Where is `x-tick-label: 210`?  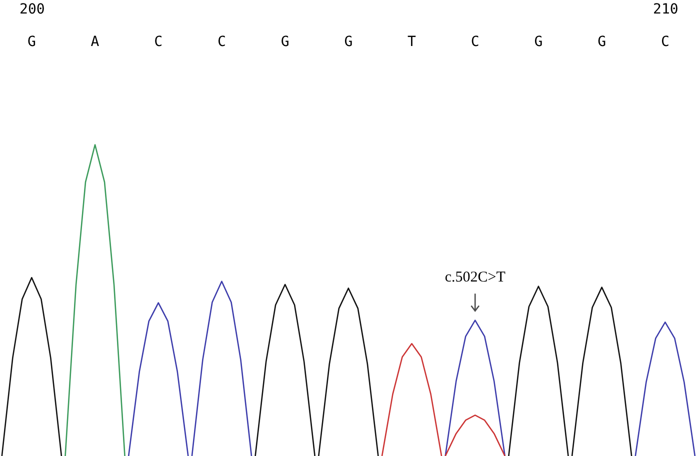 x-tick-label: 210 is located at coordinates (665, 10).